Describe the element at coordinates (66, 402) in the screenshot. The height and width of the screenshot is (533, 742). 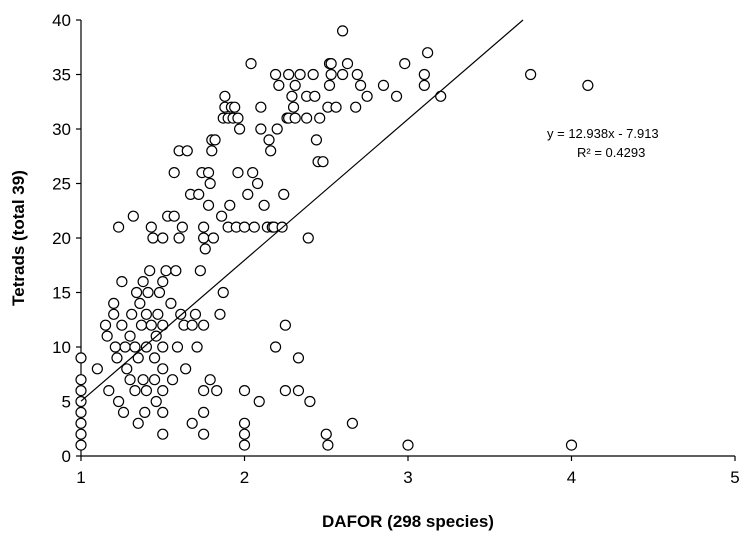
I see `y-tick-label: 5` at that location.